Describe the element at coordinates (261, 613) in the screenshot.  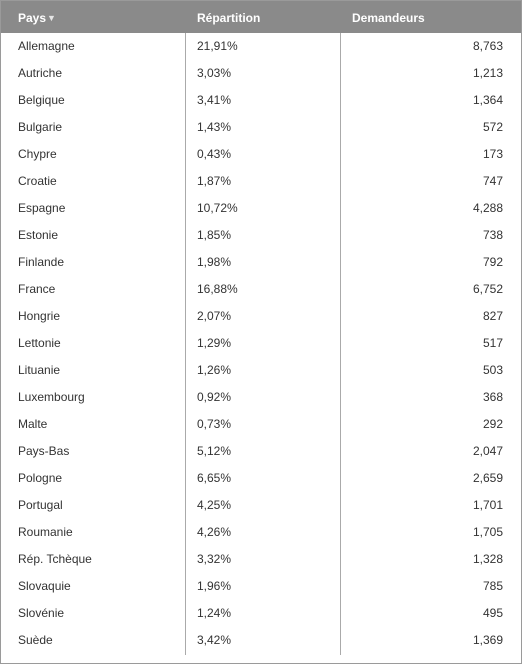
I see `table-row: Slovénie 1,24% 495` at that location.